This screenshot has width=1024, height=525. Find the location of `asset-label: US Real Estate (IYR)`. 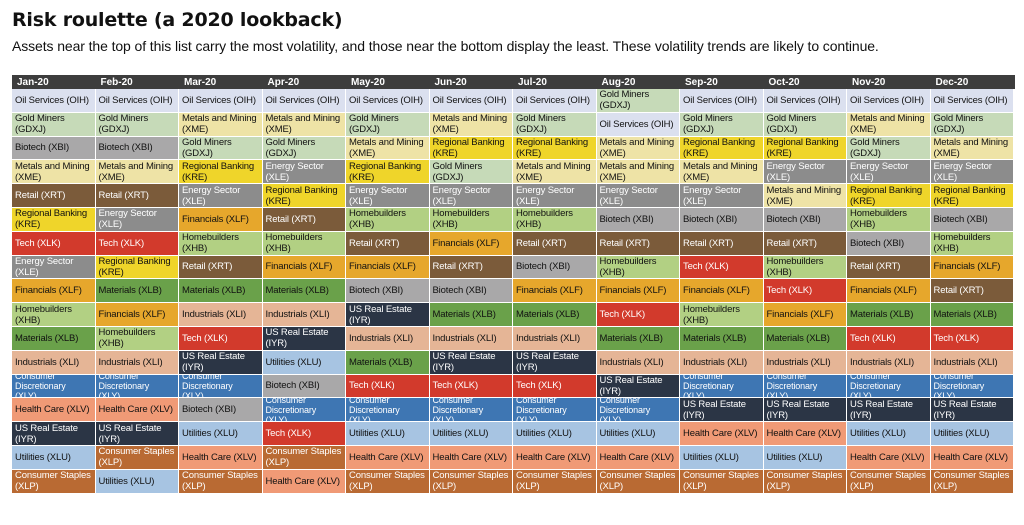

asset-label: US Real Estate (IYR) is located at coordinates (881, 410).